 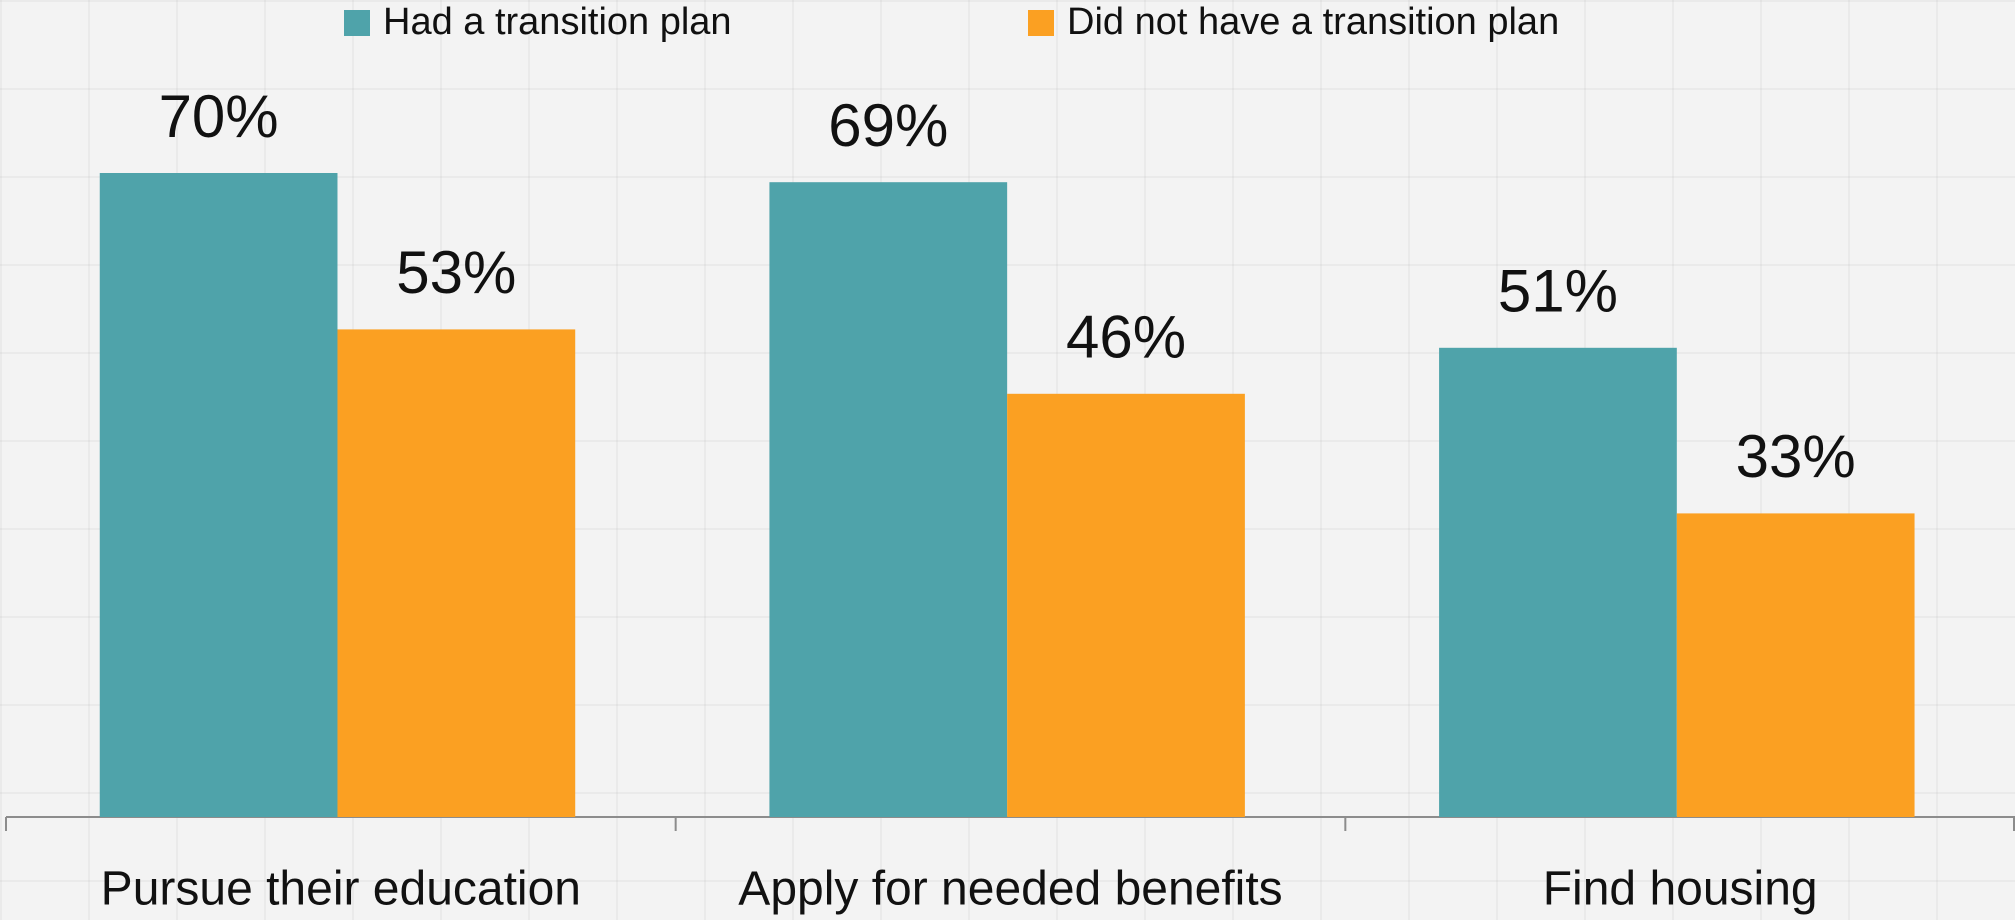 What do you see at coordinates (341, 889) in the screenshot?
I see `x-tick-label: Pursue their education` at bounding box center [341, 889].